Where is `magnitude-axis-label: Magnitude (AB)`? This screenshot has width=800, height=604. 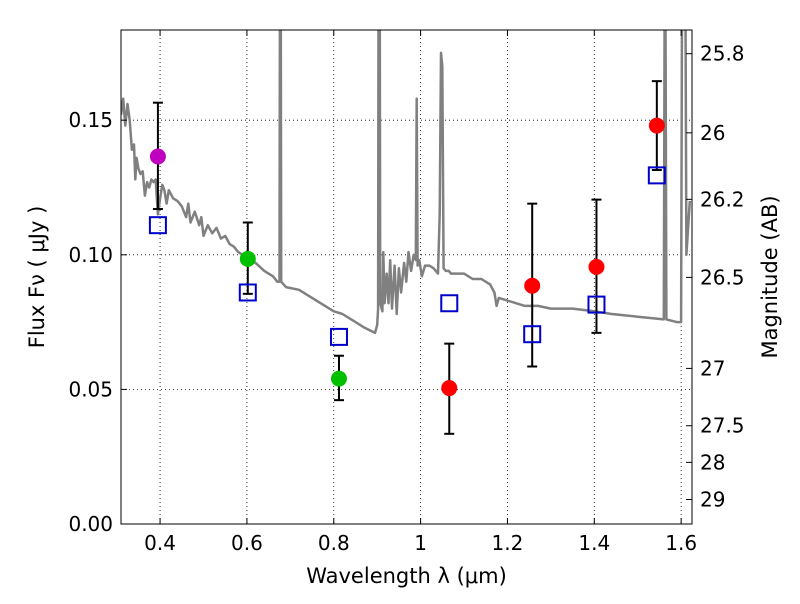 magnitude-axis-label: Magnitude (AB) is located at coordinates (770, 276).